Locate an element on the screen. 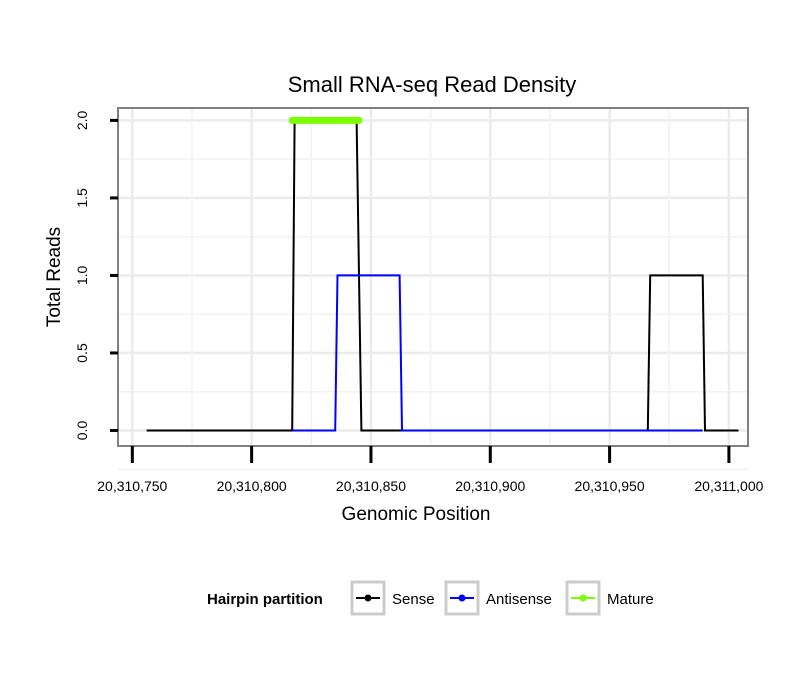 This screenshot has width=810, height=690. legend-title: Hairpin partition is located at coordinates (265, 599).